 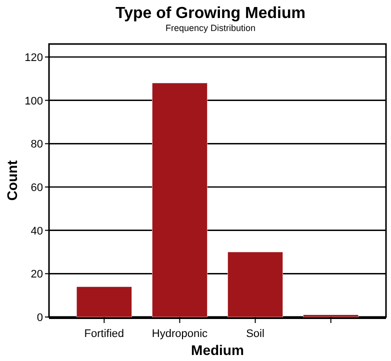 What do you see at coordinates (36, 274) in the screenshot?
I see `y-tick-label: 20` at bounding box center [36, 274].